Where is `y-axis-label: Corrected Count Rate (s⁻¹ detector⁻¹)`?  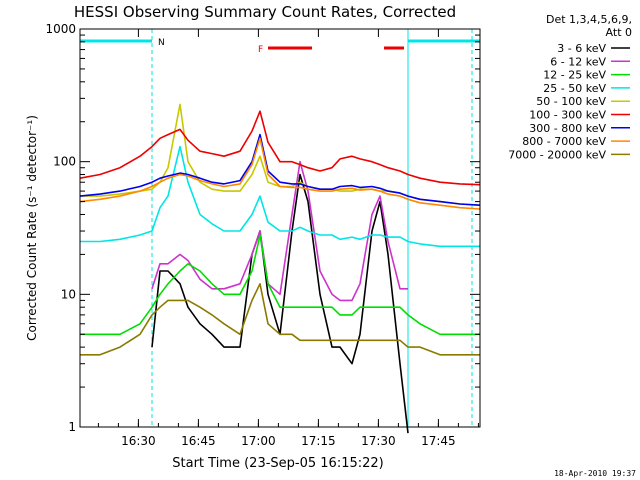
y-axis-label: Corrected Count Rate (s⁻¹ detector⁻¹) is located at coordinates (32, 228).